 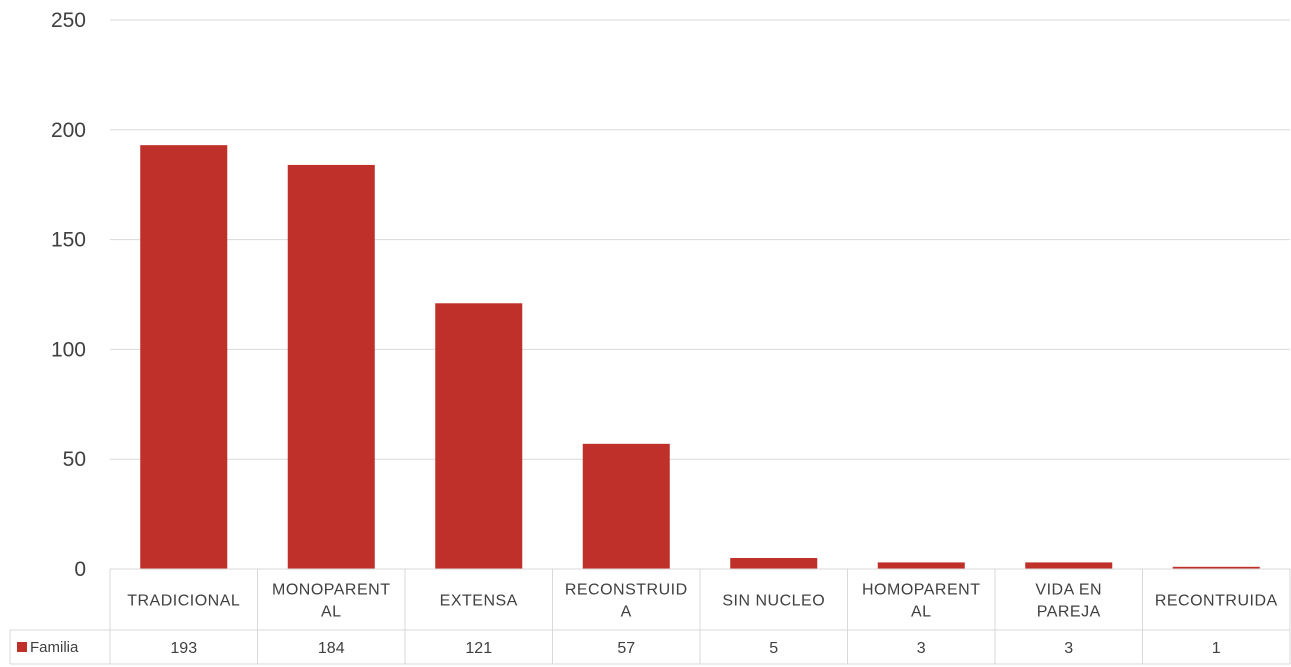 What do you see at coordinates (1069, 612) in the screenshot?
I see `category-label: PAREJA` at bounding box center [1069, 612].